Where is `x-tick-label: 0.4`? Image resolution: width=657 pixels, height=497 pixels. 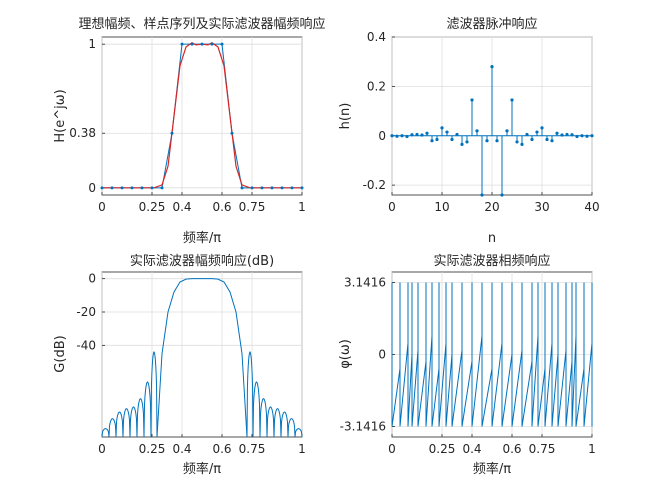 x-tick-label: 0.4 is located at coordinates (181, 449).